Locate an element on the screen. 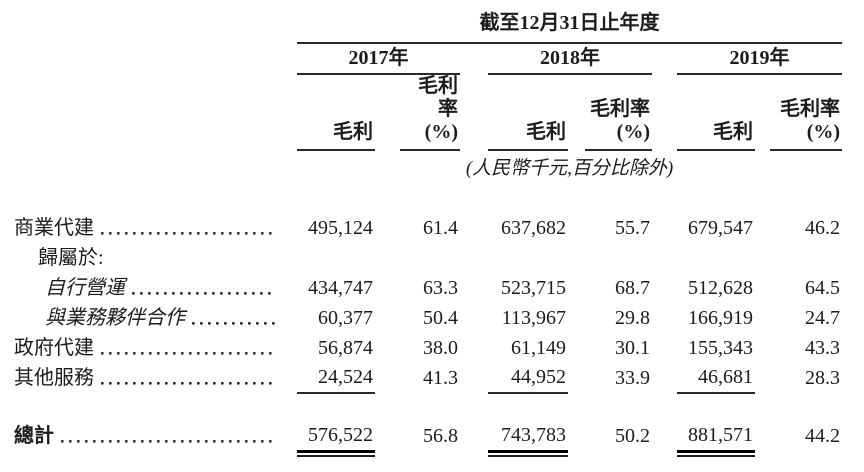 This screenshot has width=864, height=472. row-label-cell: 與業務夥伴合作 is located at coordinates (155, 318).